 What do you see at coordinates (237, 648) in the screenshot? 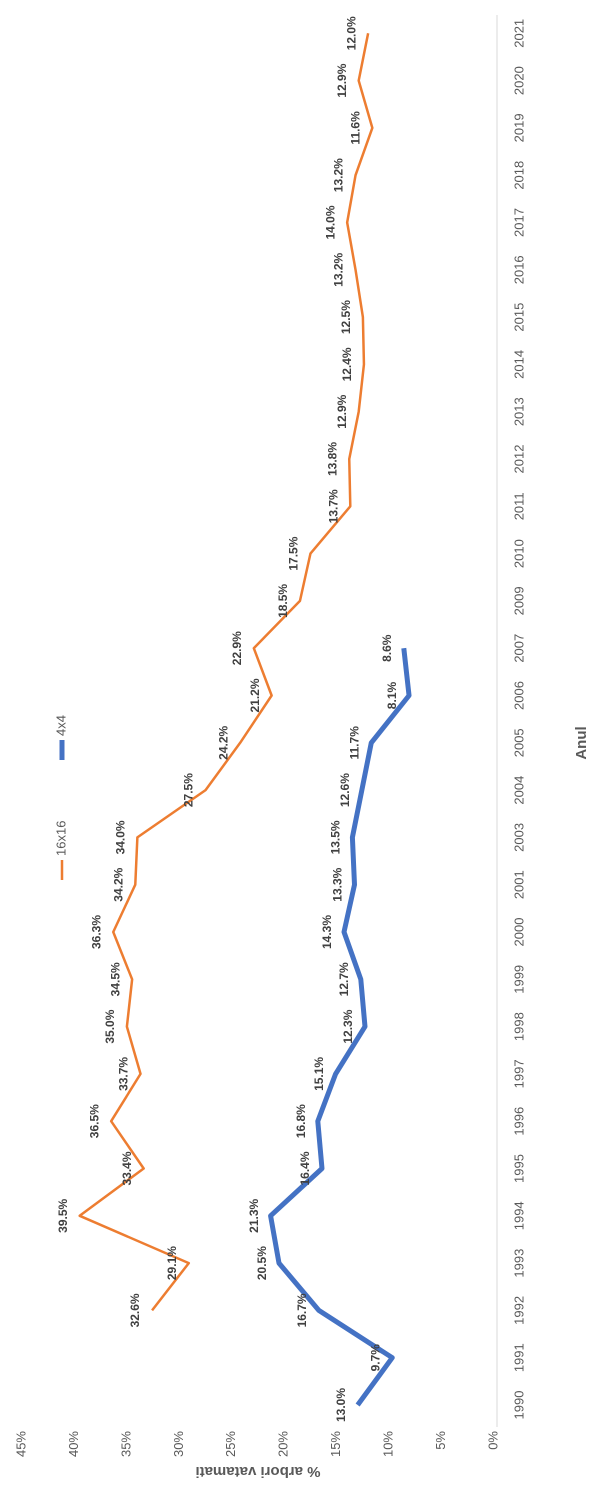
I see `data-label: 22.9%` at bounding box center [237, 648].